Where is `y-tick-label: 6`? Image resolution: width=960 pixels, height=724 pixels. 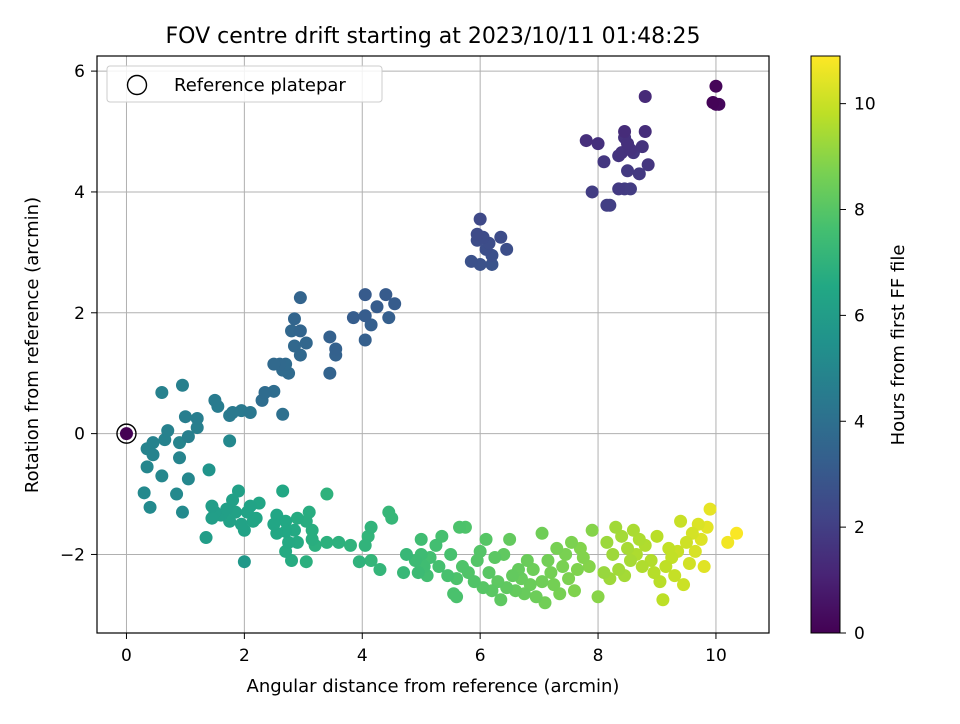
y-tick-label: 6 is located at coordinates (79, 72).